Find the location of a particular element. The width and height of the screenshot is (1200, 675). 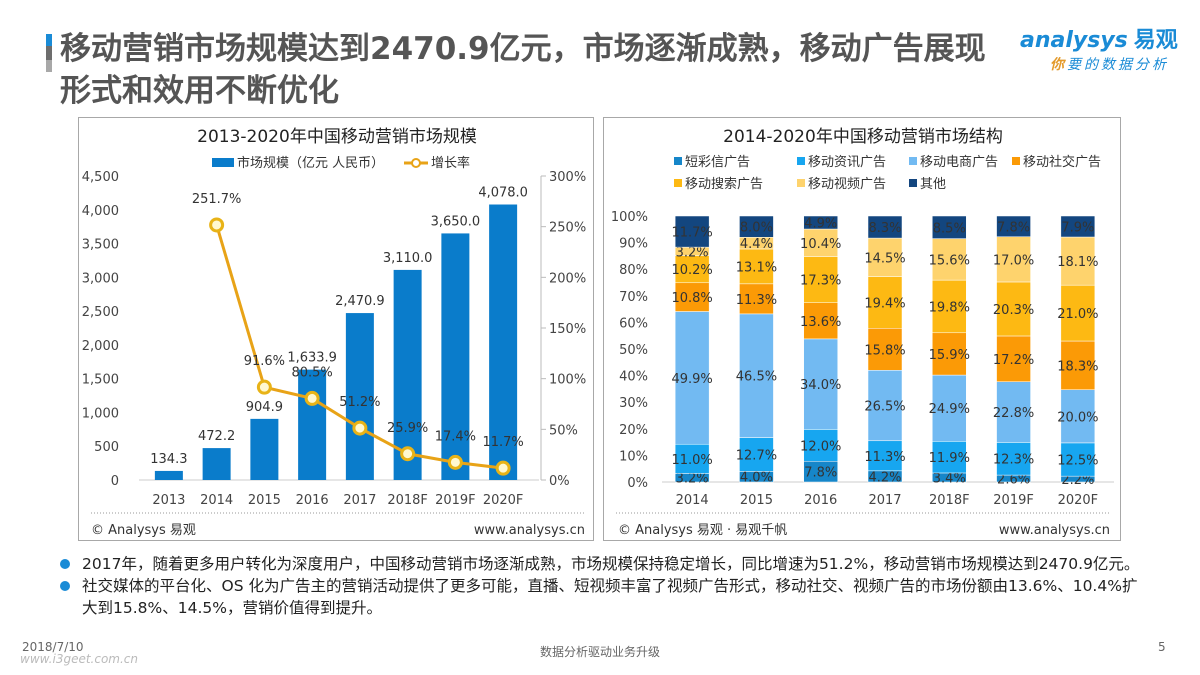

y-left-tick-label: 3,000 is located at coordinates (100, 278).